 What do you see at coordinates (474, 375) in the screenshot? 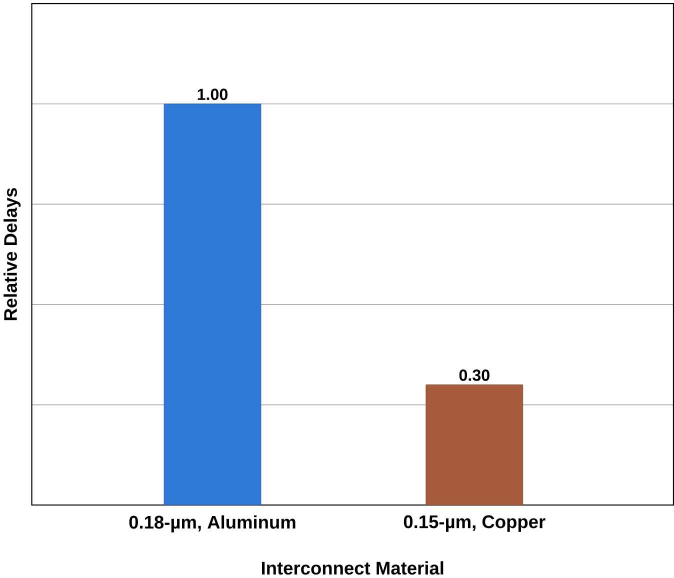
I see `data-label: 0.30` at bounding box center [474, 375].